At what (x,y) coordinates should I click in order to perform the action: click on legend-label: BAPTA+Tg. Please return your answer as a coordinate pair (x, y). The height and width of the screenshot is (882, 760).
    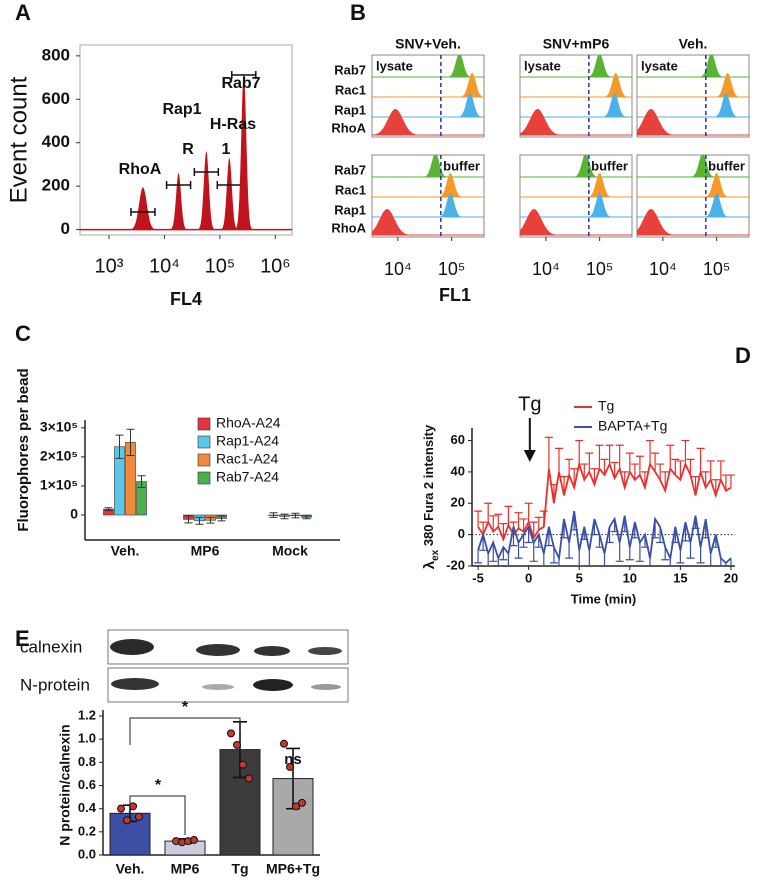
    Looking at the image, I should click on (632, 426).